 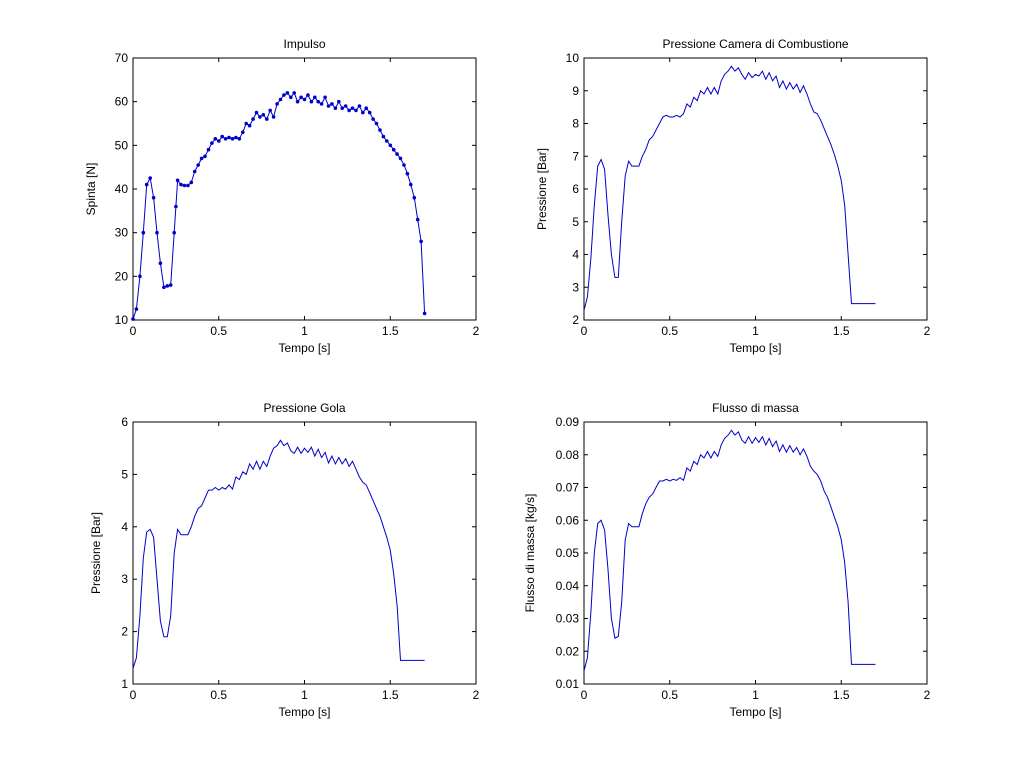 What do you see at coordinates (530, 553) in the screenshot?
I see `y-axis-label: Flusso di massa [kg/s]` at bounding box center [530, 553].